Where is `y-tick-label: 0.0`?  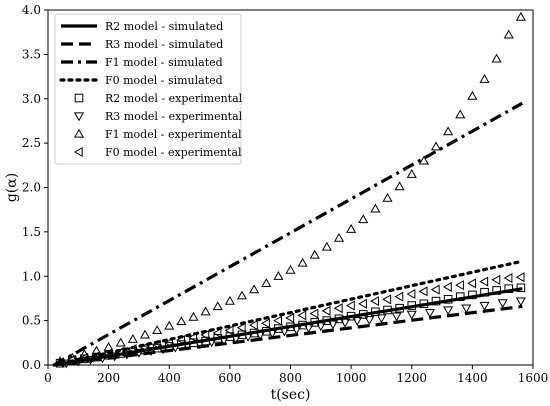 y-tick-label: 0.0 is located at coordinates (31, 365).